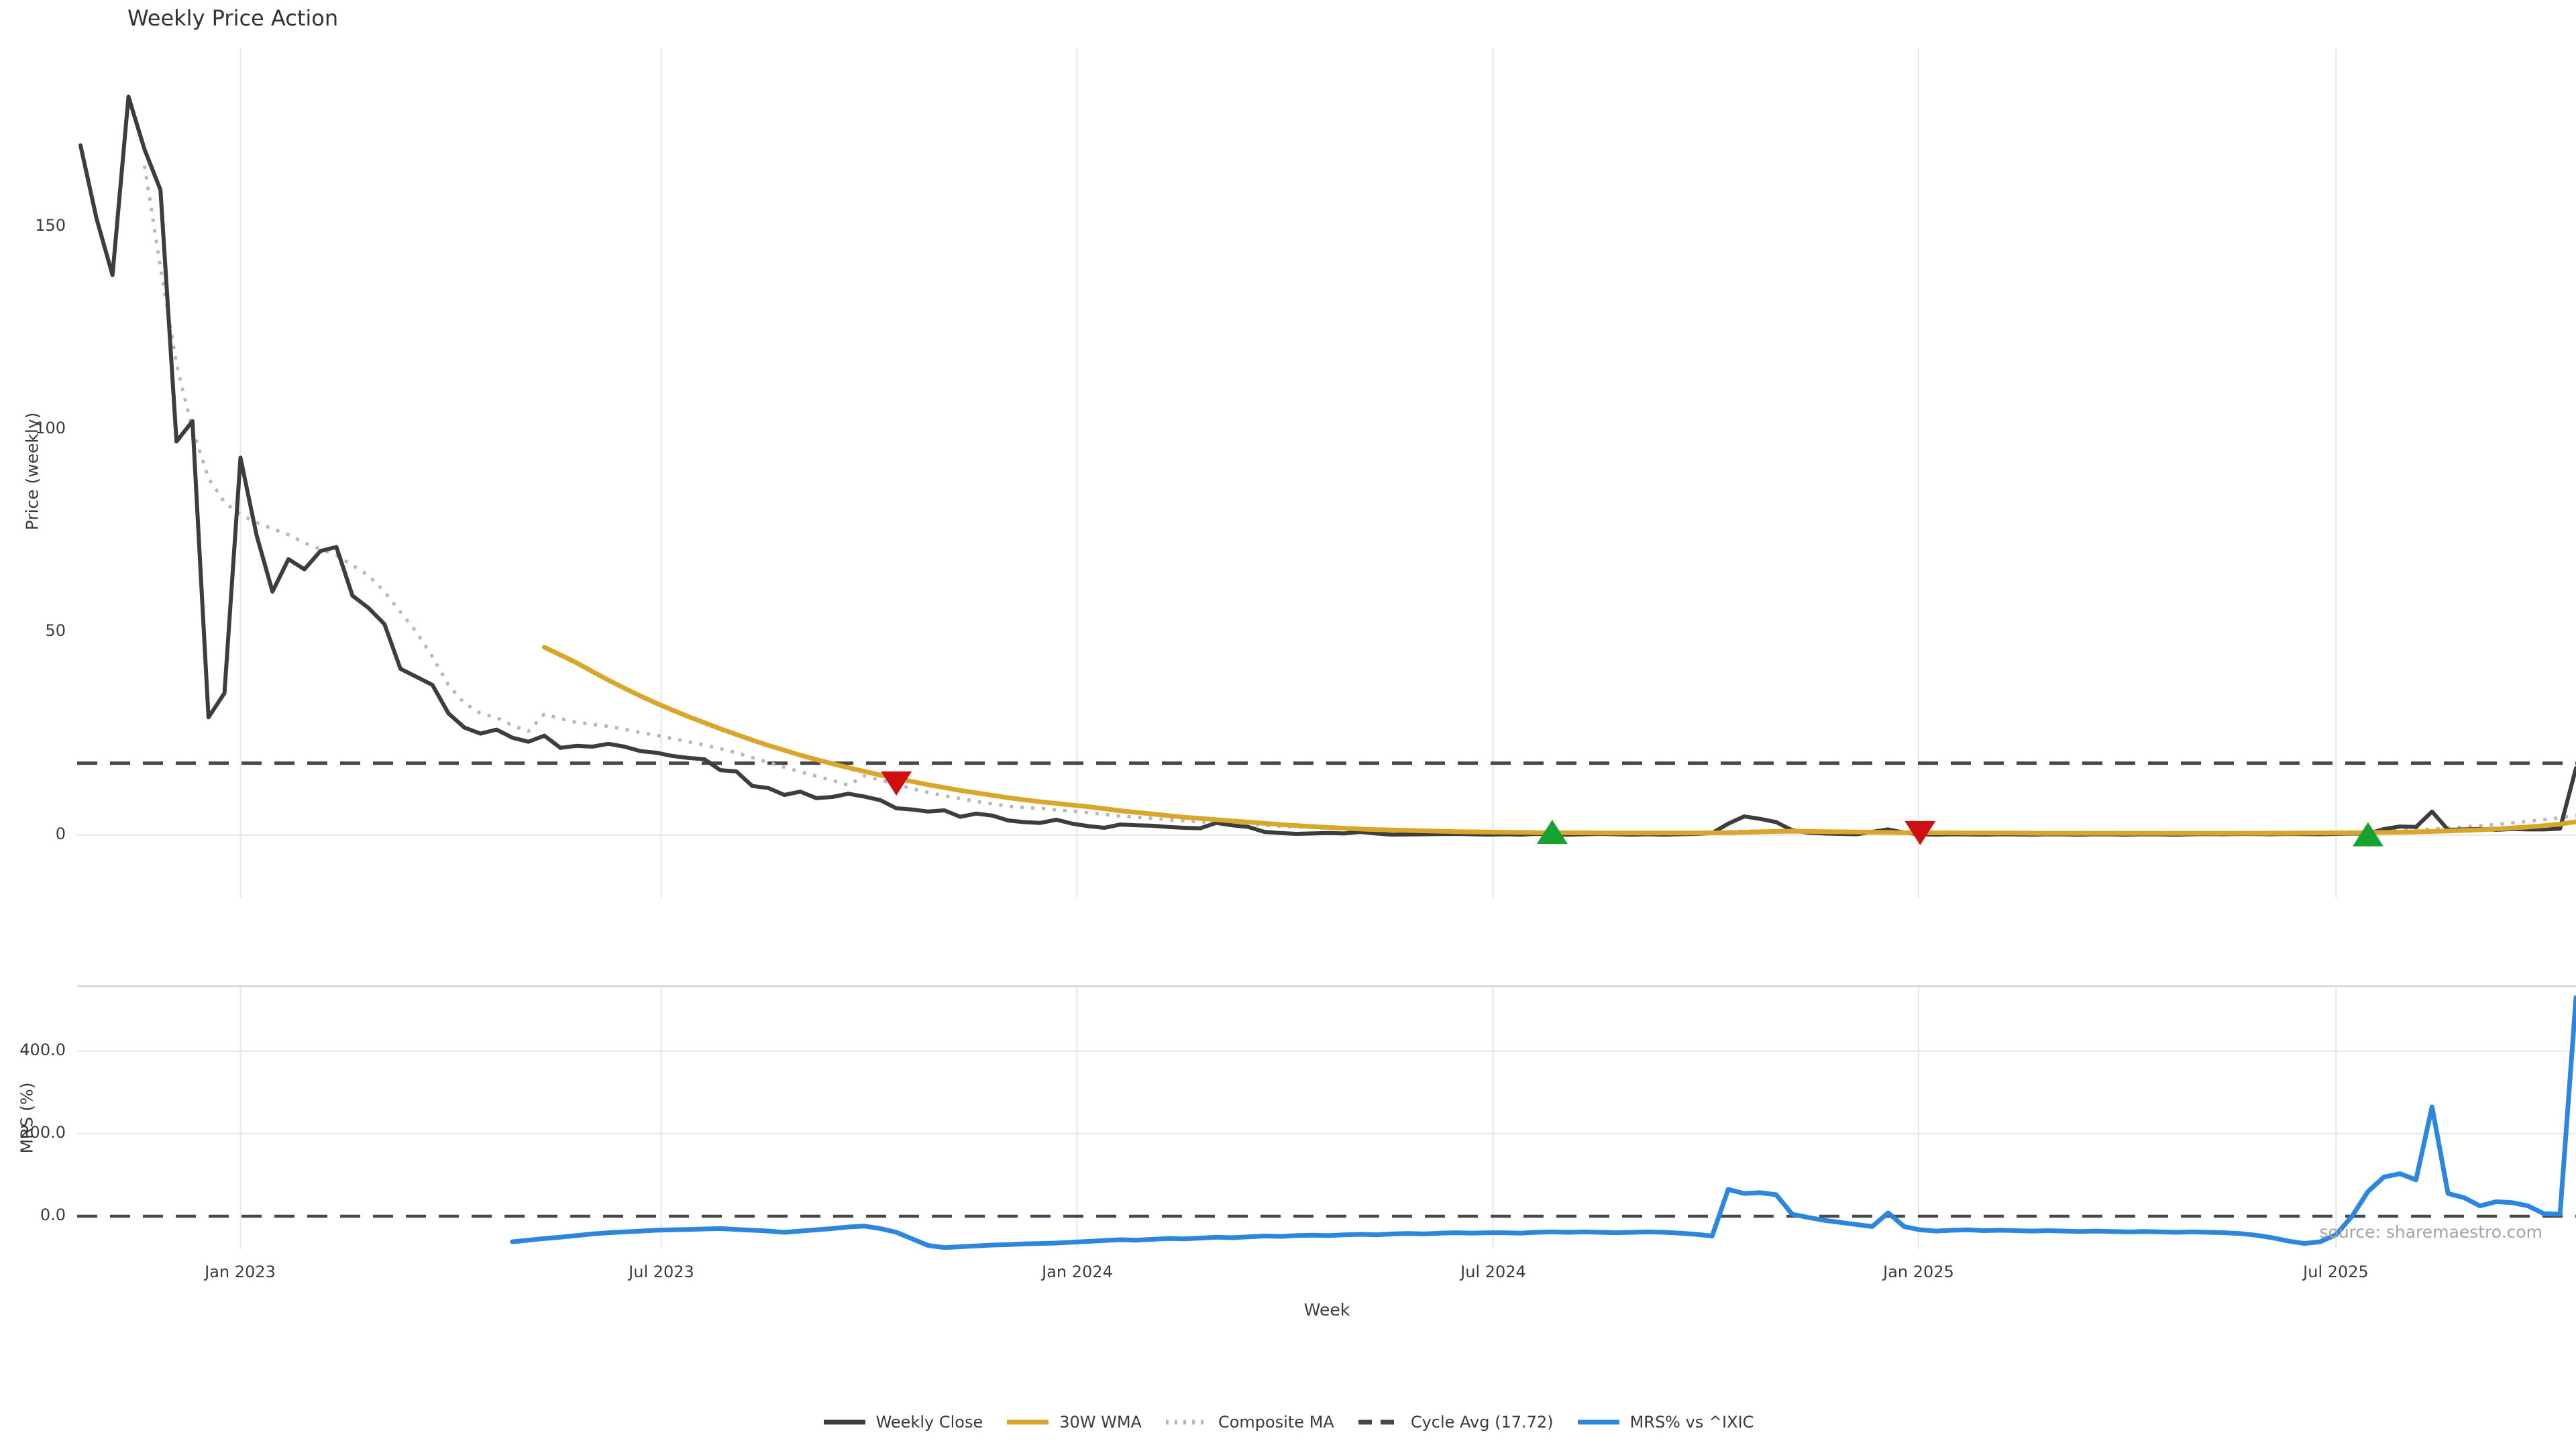  What do you see at coordinates (1276, 1422) in the screenshot?
I see `legend-label: Composite MA` at bounding box center [1276, 1422].